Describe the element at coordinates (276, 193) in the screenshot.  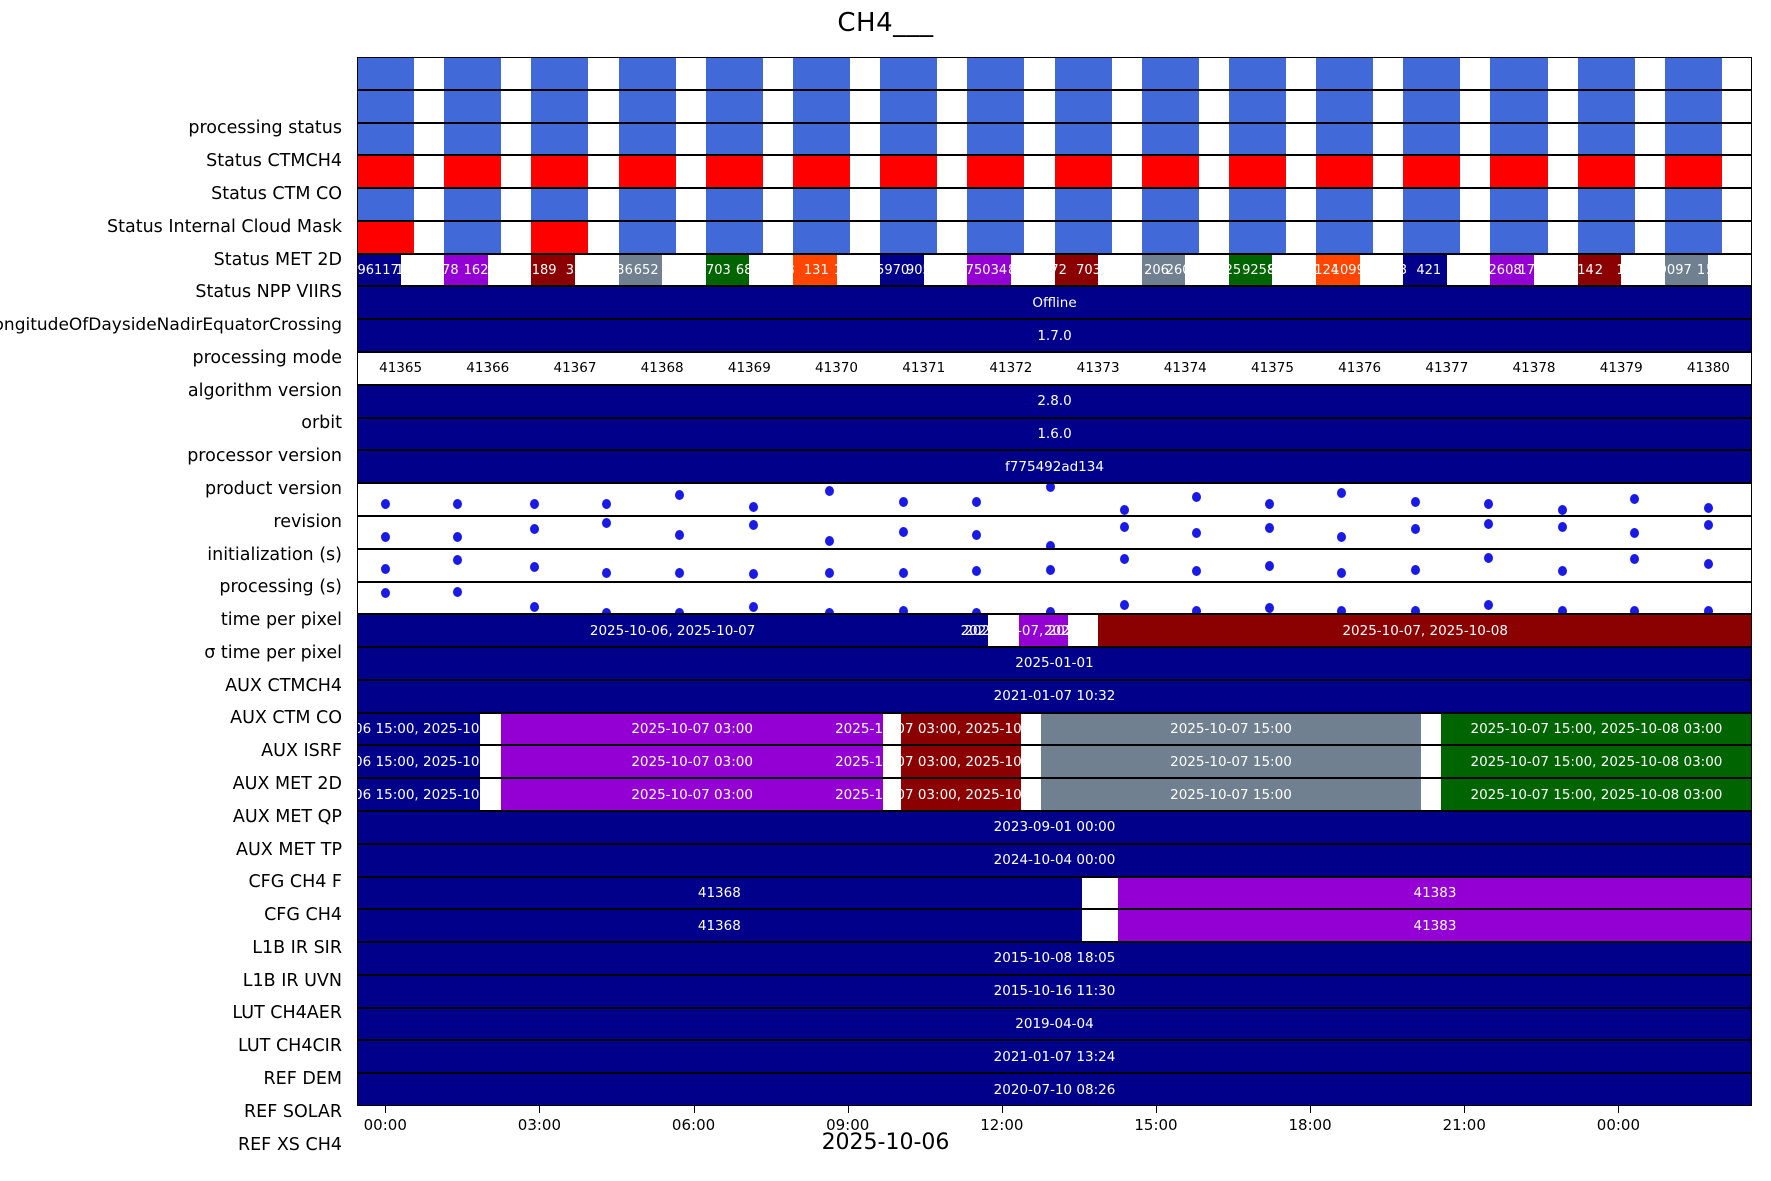
I see `row-label-status-ctm-co: Status CTM CO` at that location.